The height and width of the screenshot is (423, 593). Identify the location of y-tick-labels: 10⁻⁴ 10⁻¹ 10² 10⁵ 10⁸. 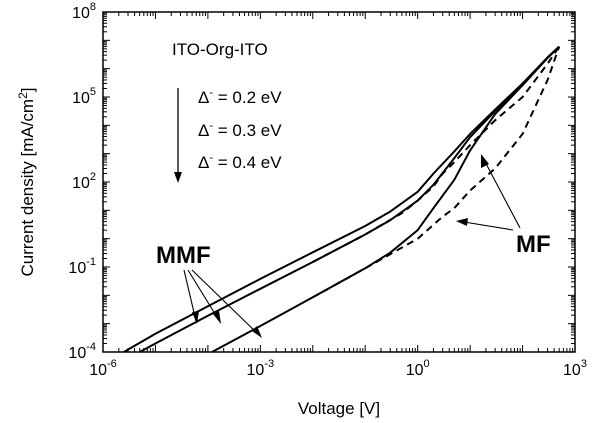
(82, 181).